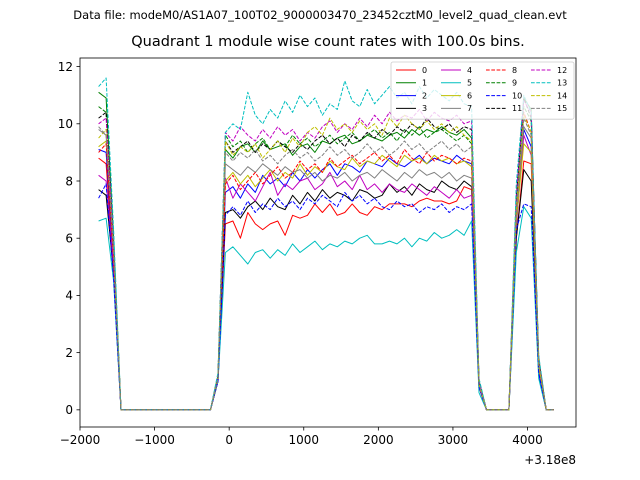  What do you see at coordinates (469, 95) in the screenshot?
I see `legend-label-6: 6` at bounding box center [469, 95].